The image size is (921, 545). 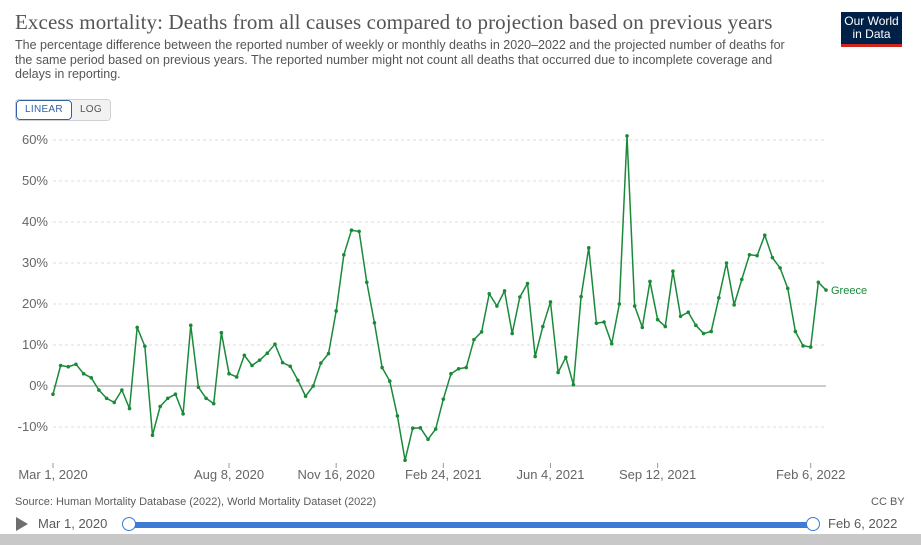 I want to click on linear-scale-button: LINEAR, so click(x=44, y=110).